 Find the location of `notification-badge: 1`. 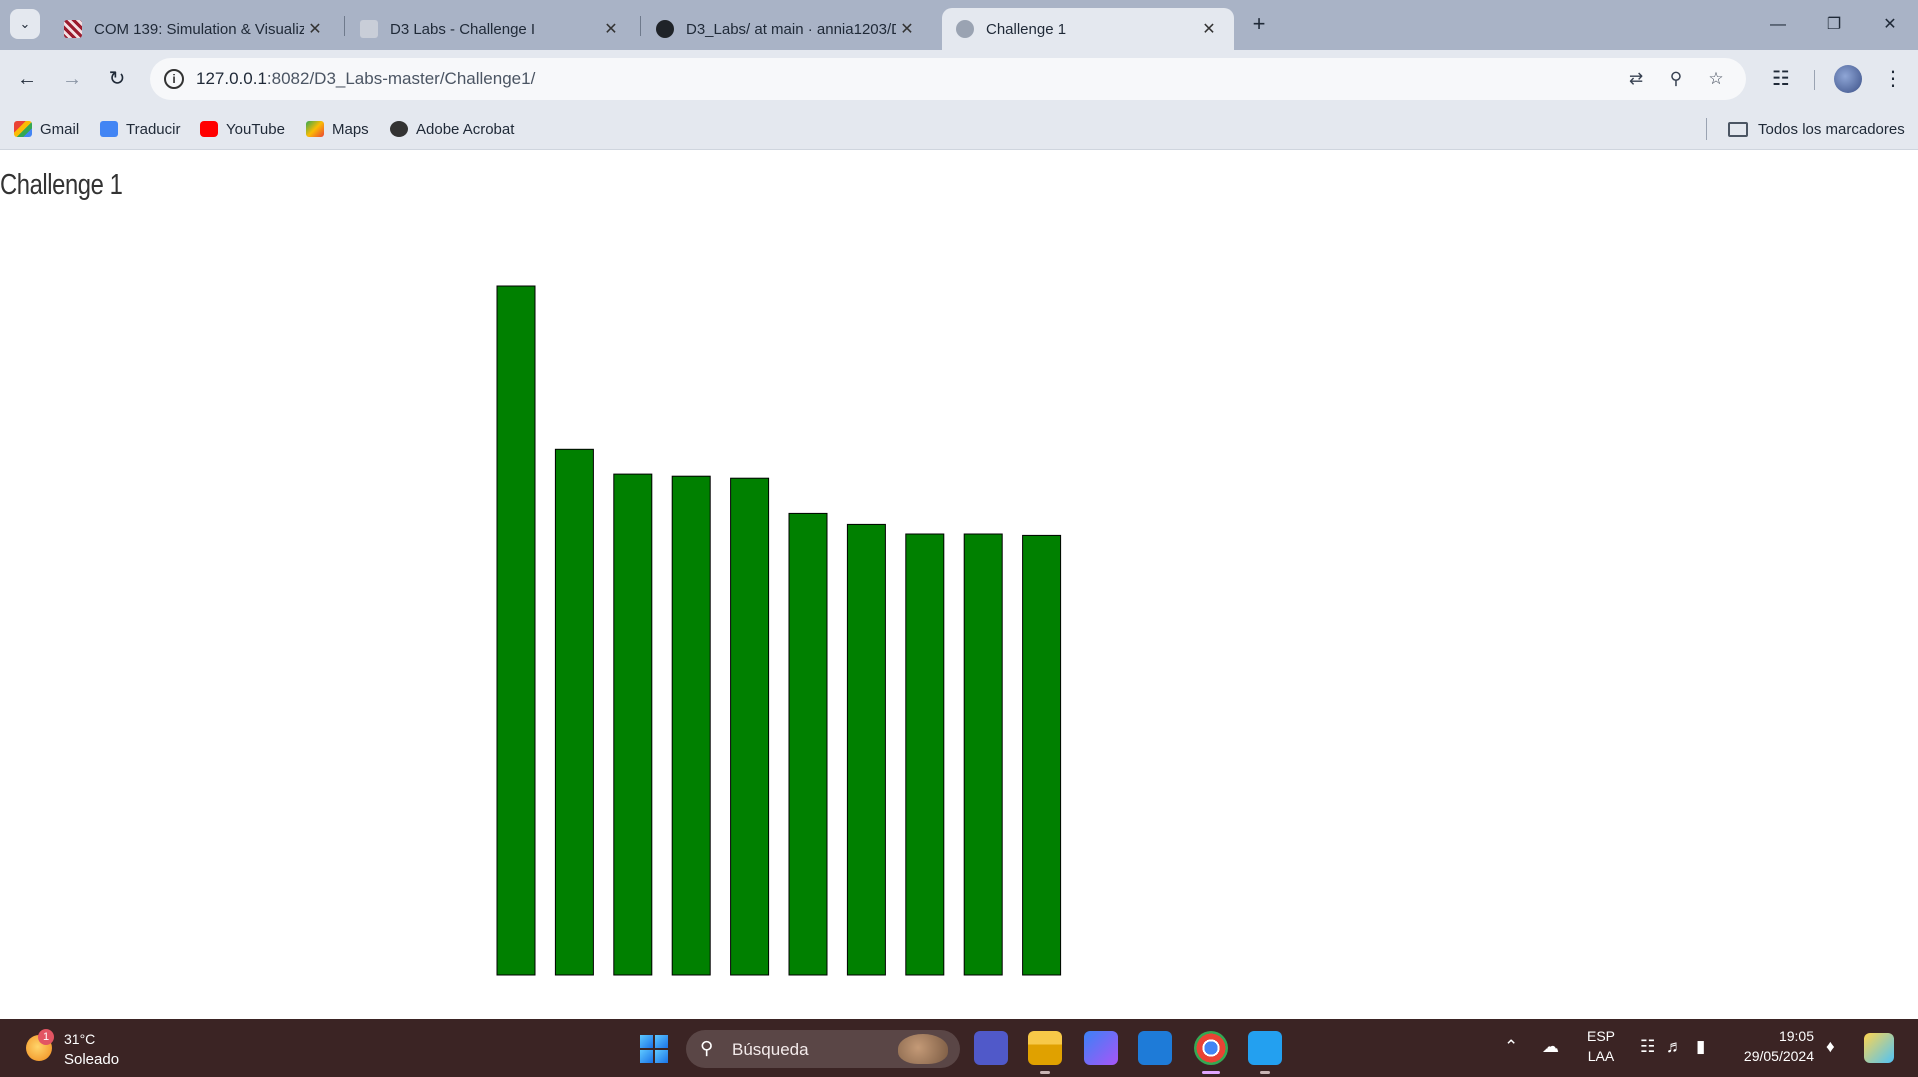

notification-badge: 1 is located at coordinates (46, 1037).